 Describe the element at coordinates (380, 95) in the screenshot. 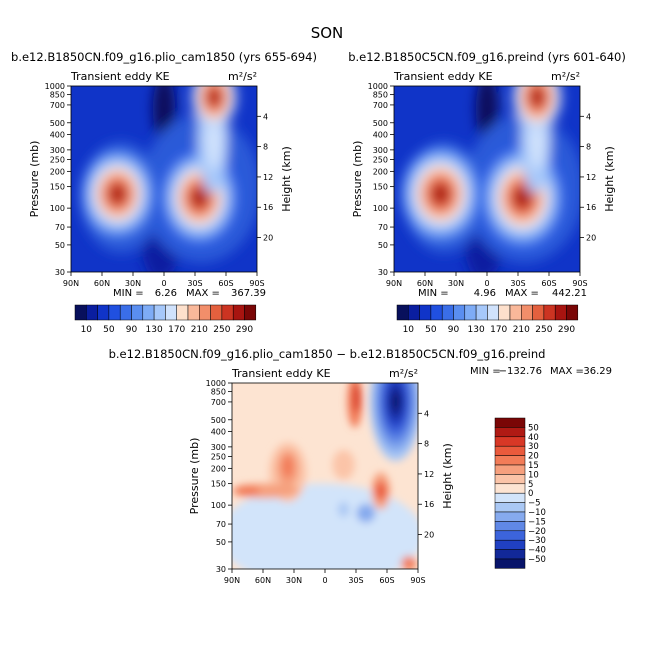

I see `y-tick-label: 850` at that location.